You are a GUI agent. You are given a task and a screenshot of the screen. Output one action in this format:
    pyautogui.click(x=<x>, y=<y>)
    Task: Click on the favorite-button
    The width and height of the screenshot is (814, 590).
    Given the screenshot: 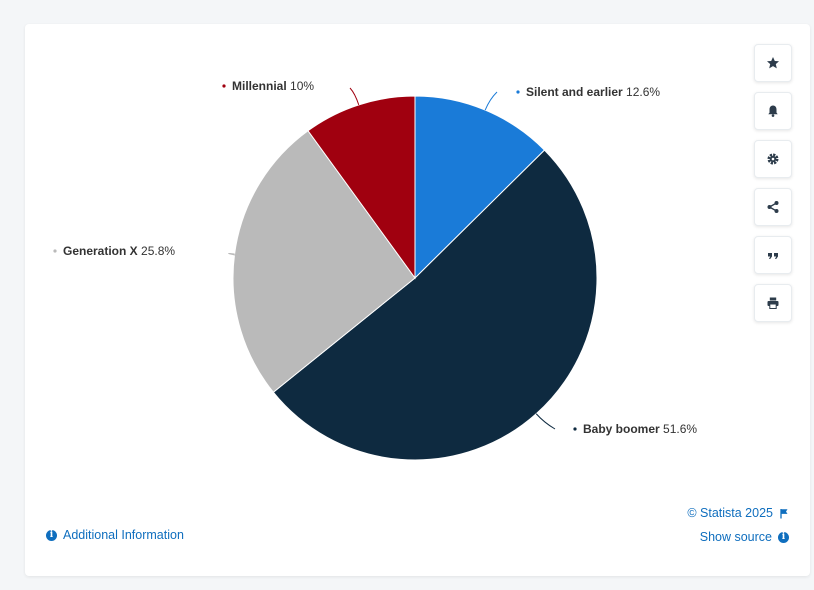 What is the action you would take?
    pyautogui.click(x=773, y=63)
    